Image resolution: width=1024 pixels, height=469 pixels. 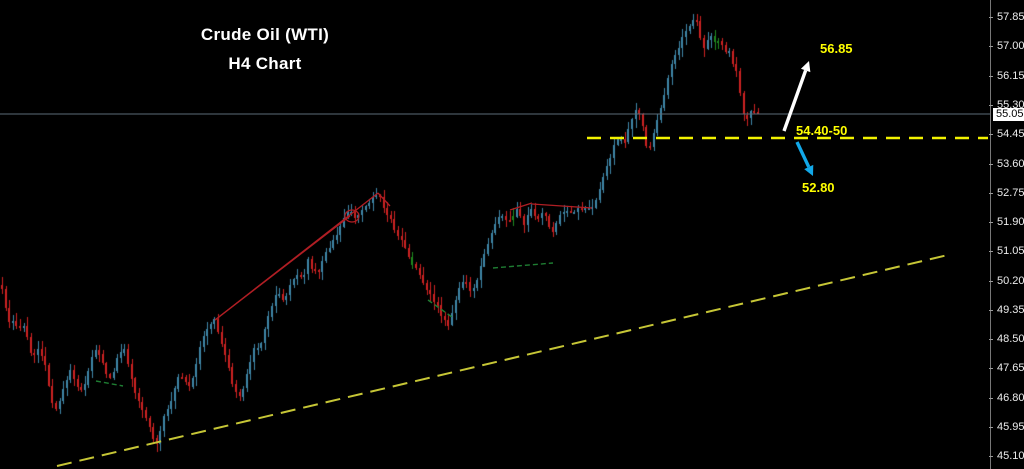 What do you see at coordinates (265, 34) in the screenshot?
I see `chart-title-symbol: Crude Oil (WTI)` at bounding box center [265, 34].